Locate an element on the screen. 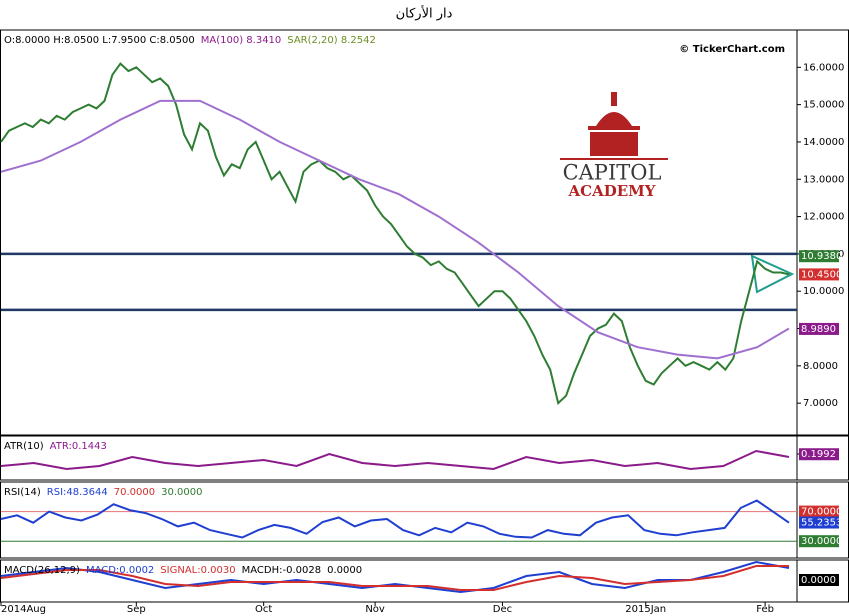  panel-header: SAR(2,20) 8.2542 is located at coordinates (331, 40).